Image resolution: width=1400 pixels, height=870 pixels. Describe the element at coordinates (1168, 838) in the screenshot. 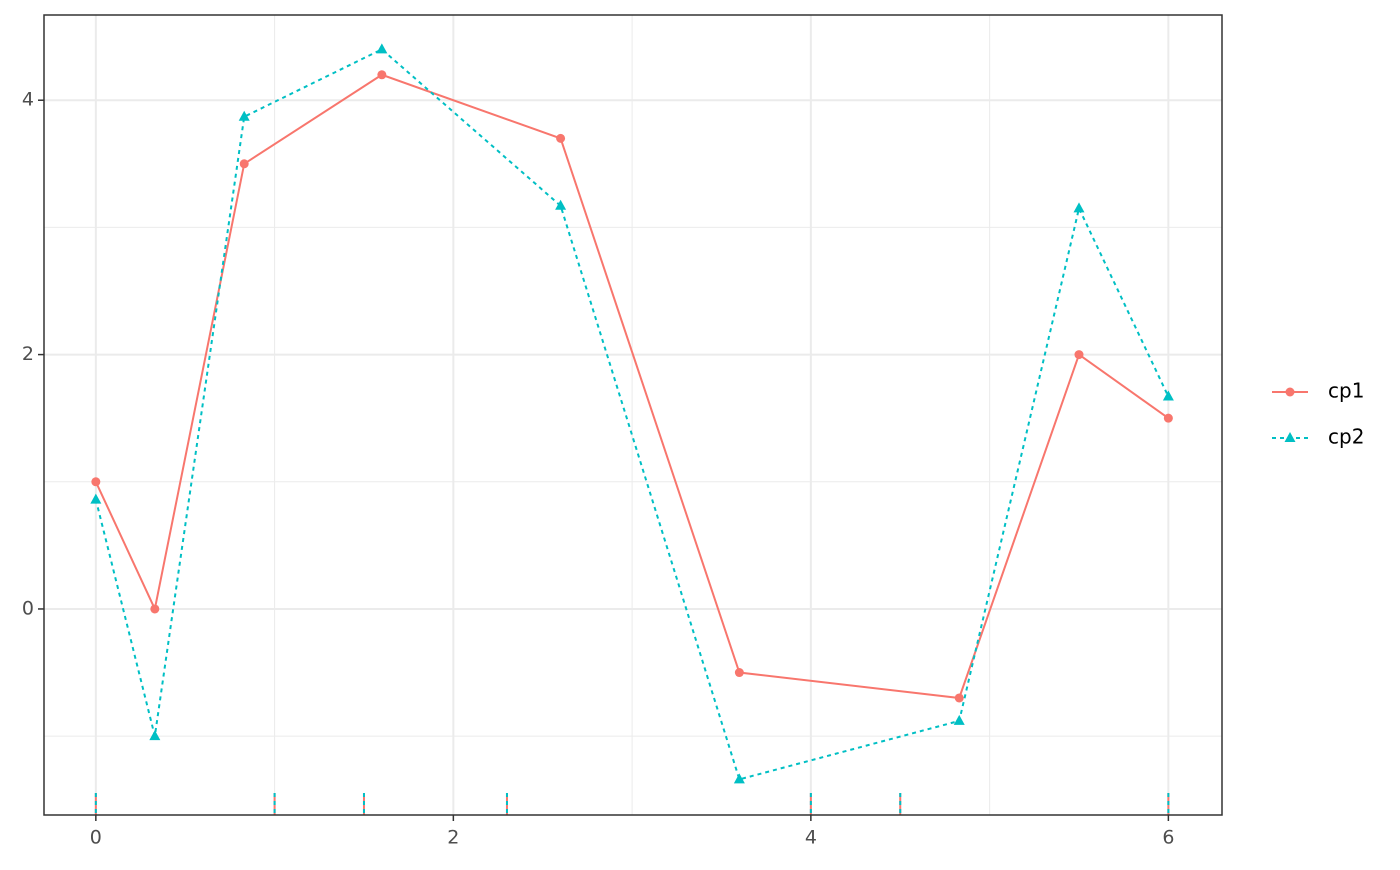

I see `x-tick-label: 6` at that location.